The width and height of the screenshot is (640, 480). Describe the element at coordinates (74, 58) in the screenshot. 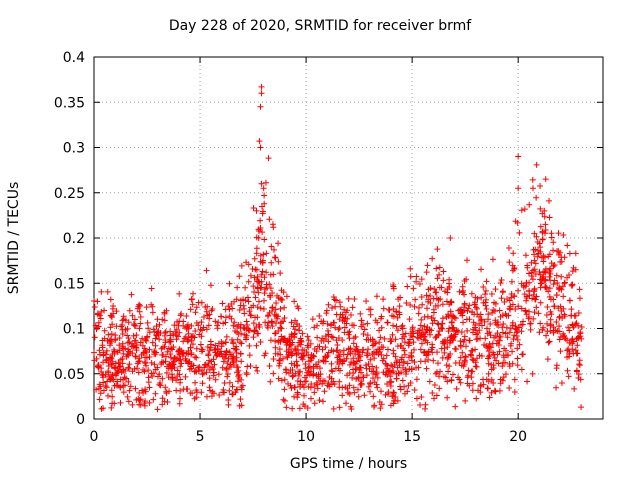

I see `y-tick-label: 0.4` at that location.